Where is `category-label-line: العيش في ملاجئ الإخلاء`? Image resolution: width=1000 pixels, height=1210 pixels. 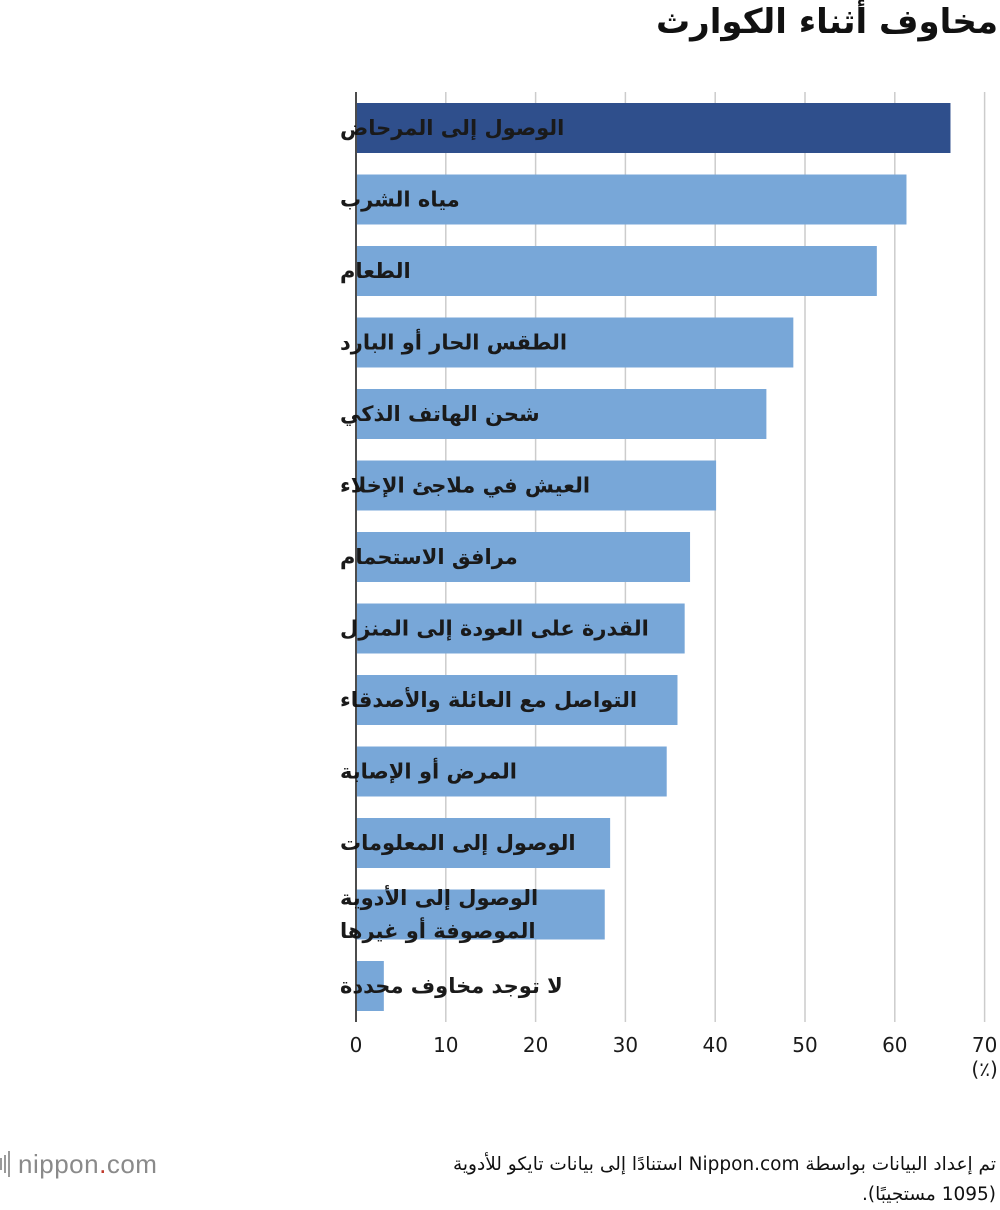 category-label-line: العيش في ملاجئ الإخلاء is located at coordinates (465, 486).